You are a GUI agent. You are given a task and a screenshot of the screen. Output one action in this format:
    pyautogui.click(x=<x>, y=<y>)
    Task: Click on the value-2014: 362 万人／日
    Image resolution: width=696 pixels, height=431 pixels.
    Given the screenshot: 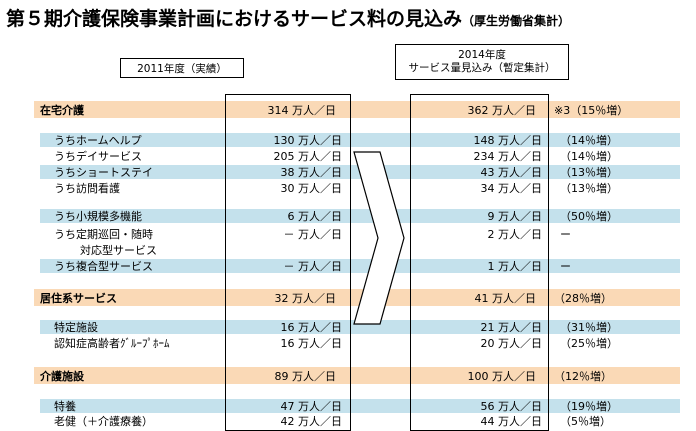 What is the action you would take?
    pyautogui.click(x=502, y=110)
    